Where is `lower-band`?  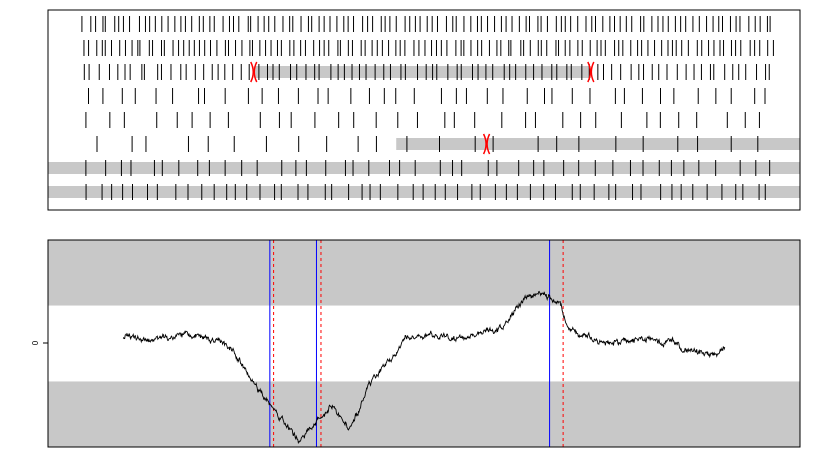 lower-band is located at coordinates (424, 414).